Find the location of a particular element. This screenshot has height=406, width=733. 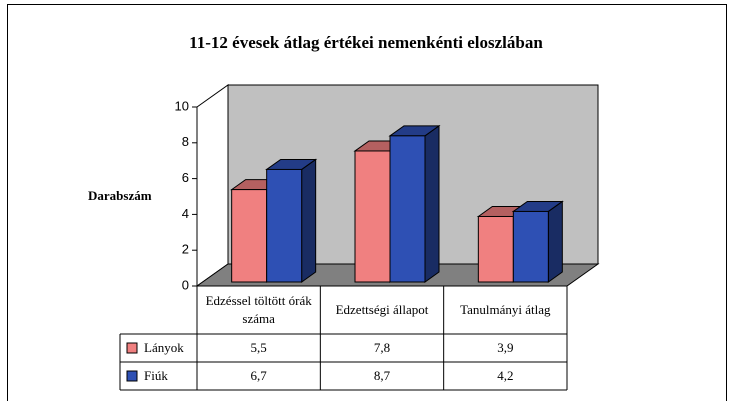

table-header: Tanulmányi átlag is located at coordinates (505, 309).